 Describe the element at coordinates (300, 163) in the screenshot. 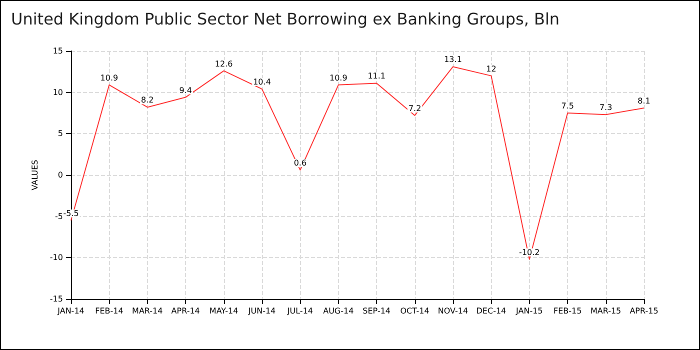

I see `data-label: 0.6` at that location.